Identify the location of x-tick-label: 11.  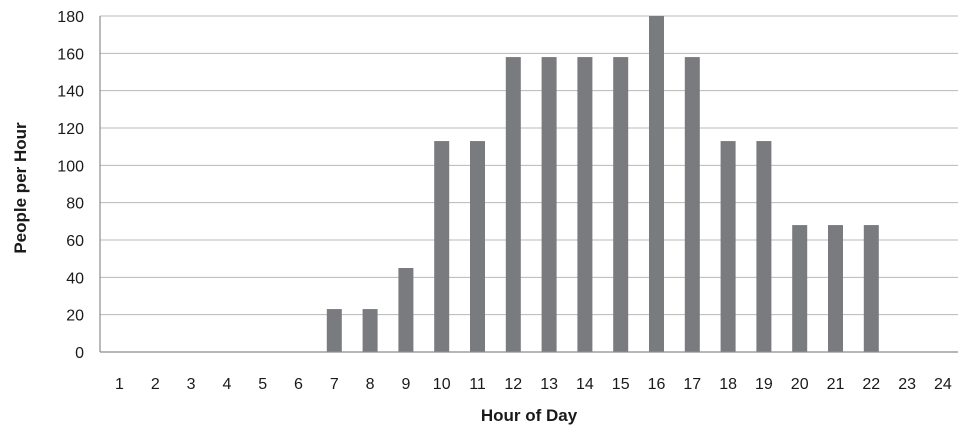
(477, 384).